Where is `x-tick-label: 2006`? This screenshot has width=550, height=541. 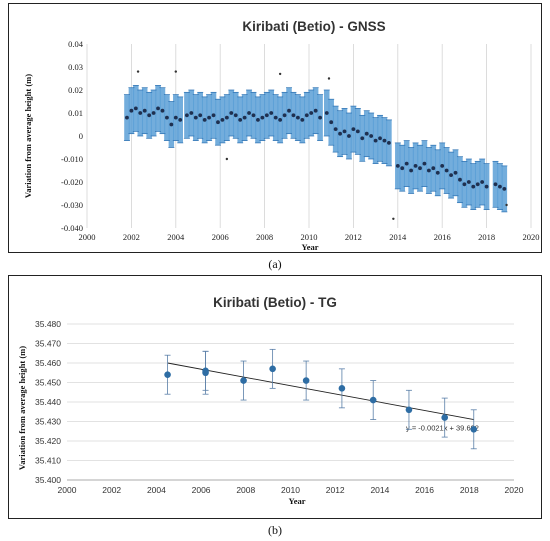 x-tick-label: 2006 is located at coordinates (201, 490).